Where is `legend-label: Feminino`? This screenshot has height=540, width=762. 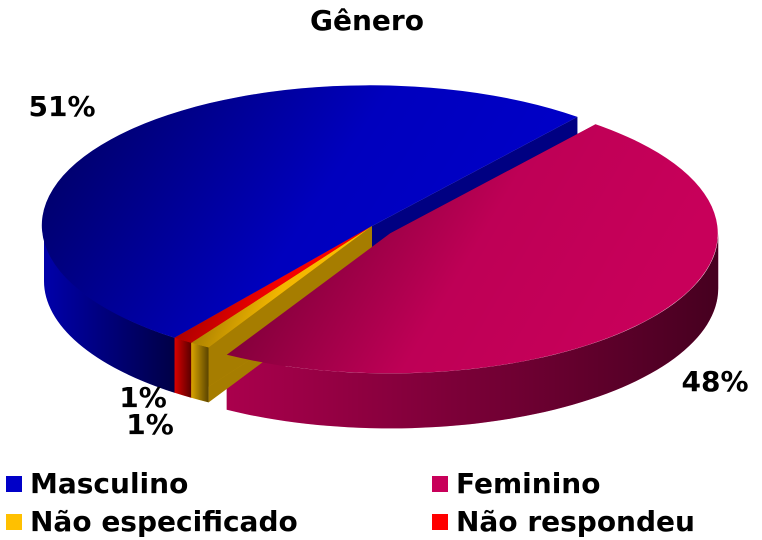 legend-label: Feminino is located at coordinates (528, 483).